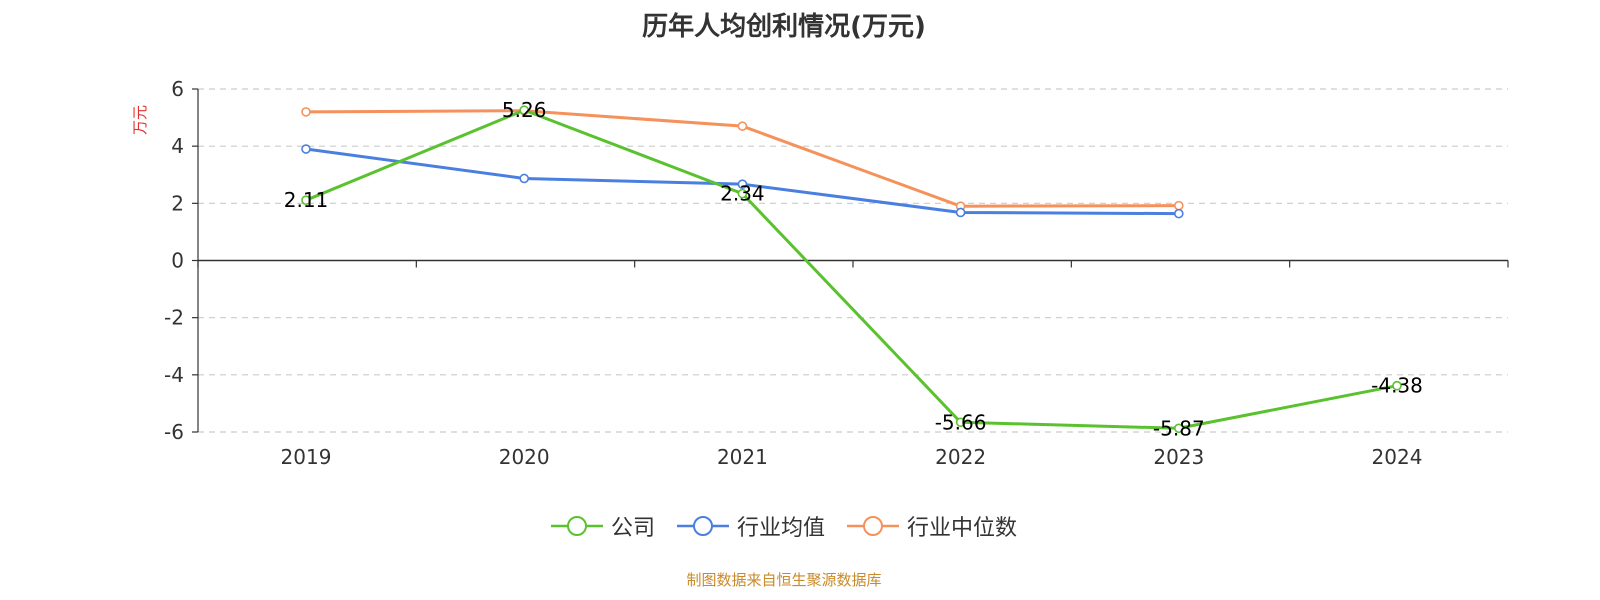 This screenshot has width=1600, height=600. I want to click on y-tick-label: 2, so click(177, 203).